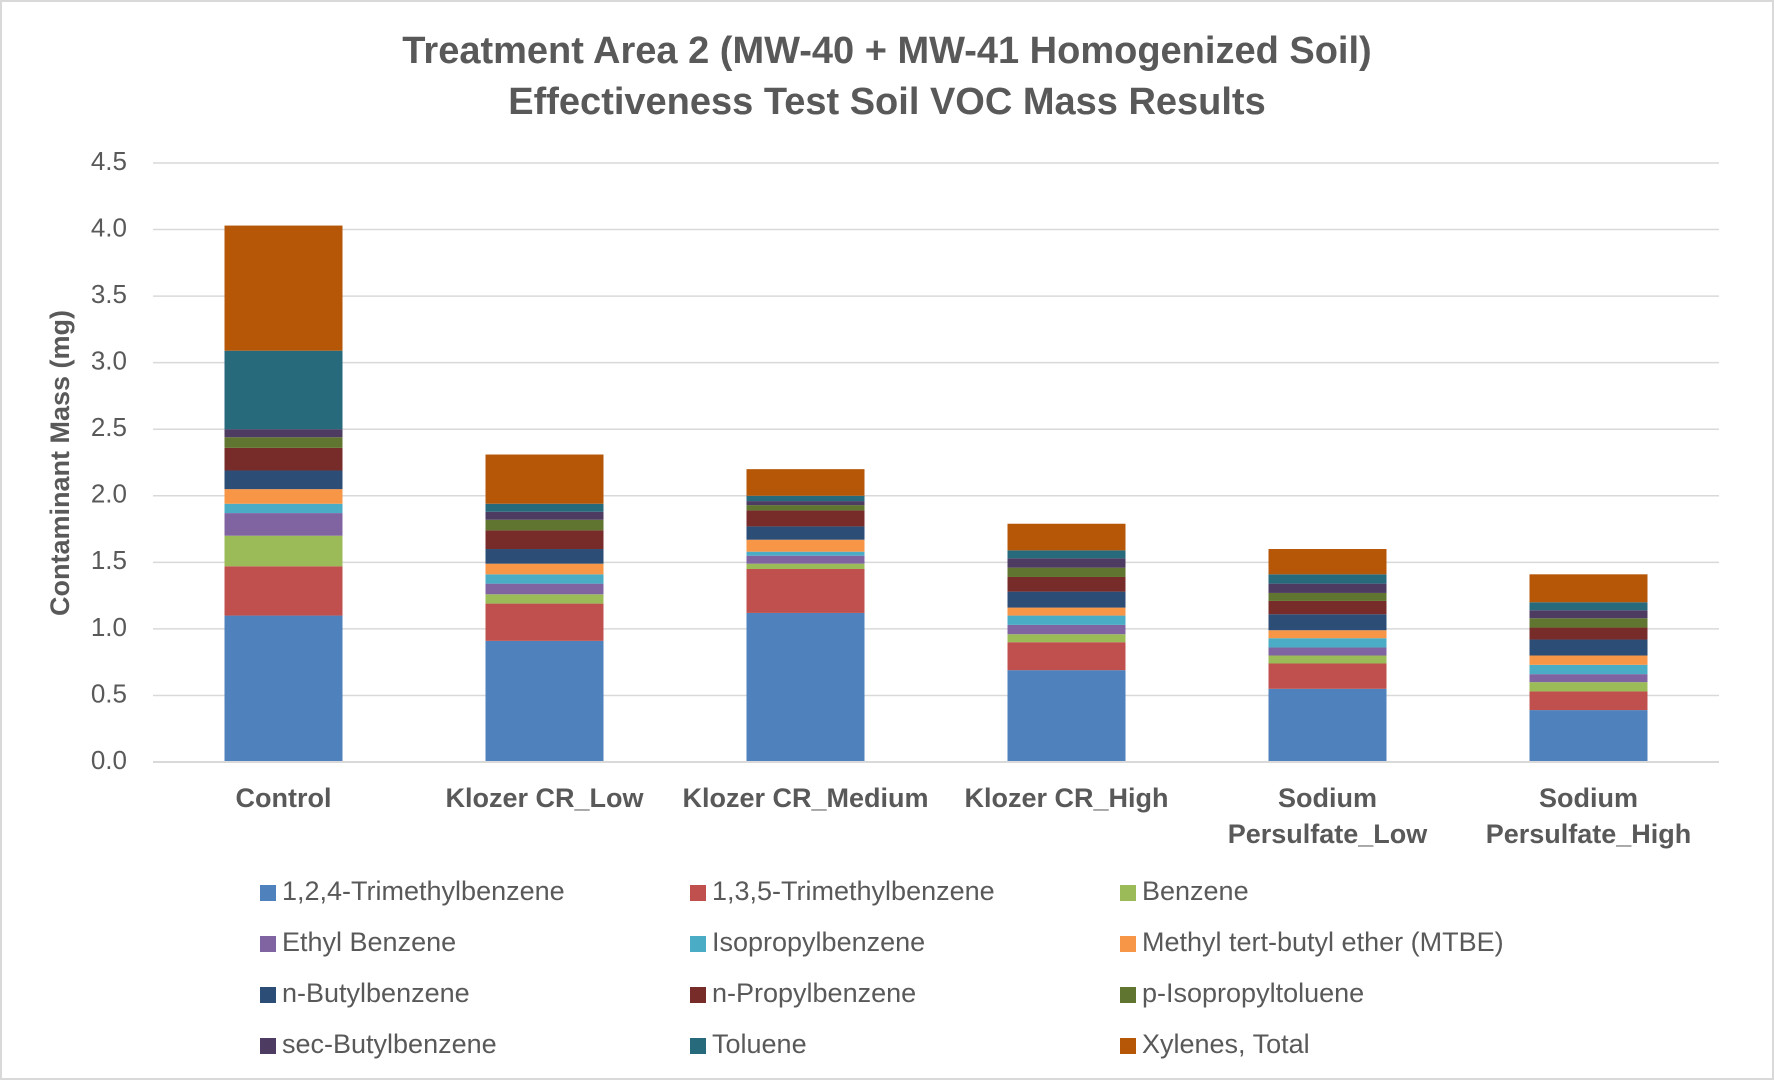 Image resolution: width=1774 pixels, height=1080 pixels. I want to click on y-tick-label: 3.5, so click(109, 294).